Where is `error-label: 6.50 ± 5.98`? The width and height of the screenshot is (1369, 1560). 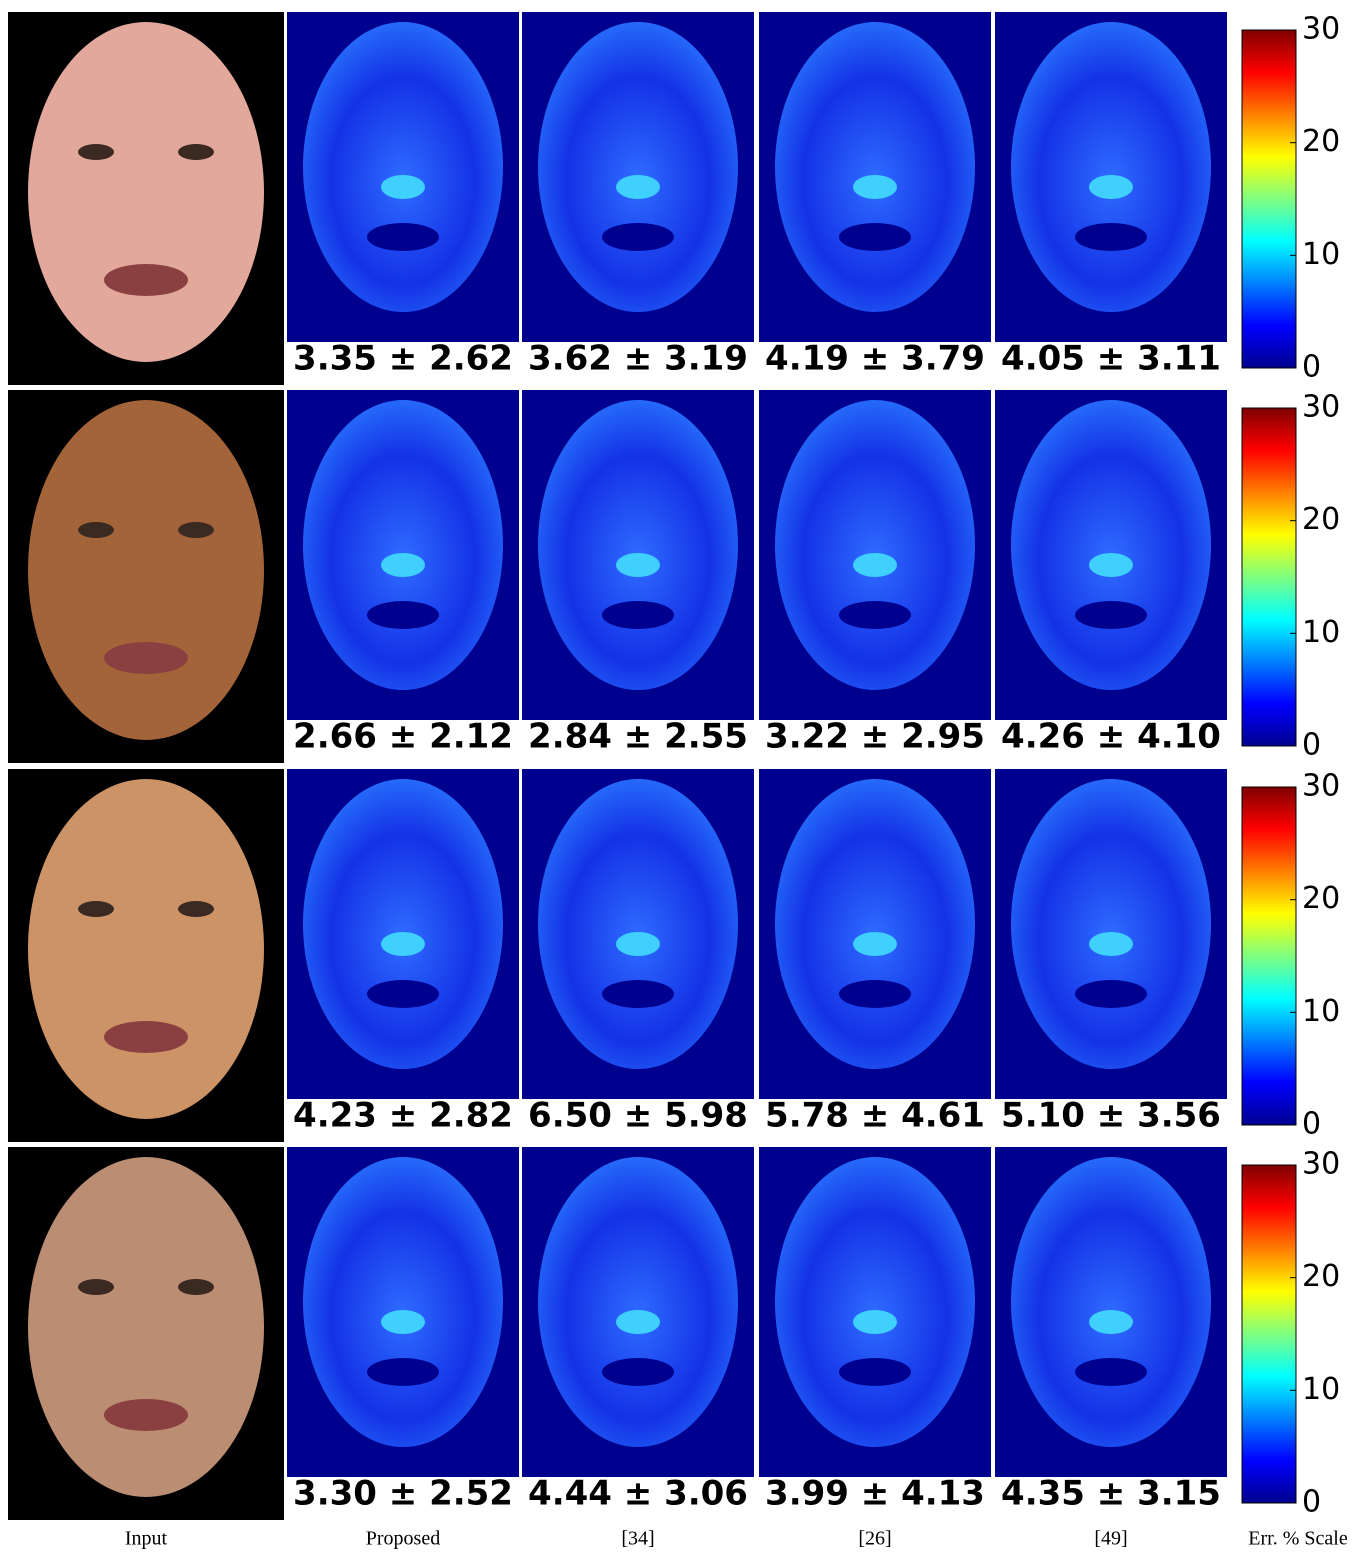
error-label: 6.50 ± 5.98 is located at coordinates (638, 1116).